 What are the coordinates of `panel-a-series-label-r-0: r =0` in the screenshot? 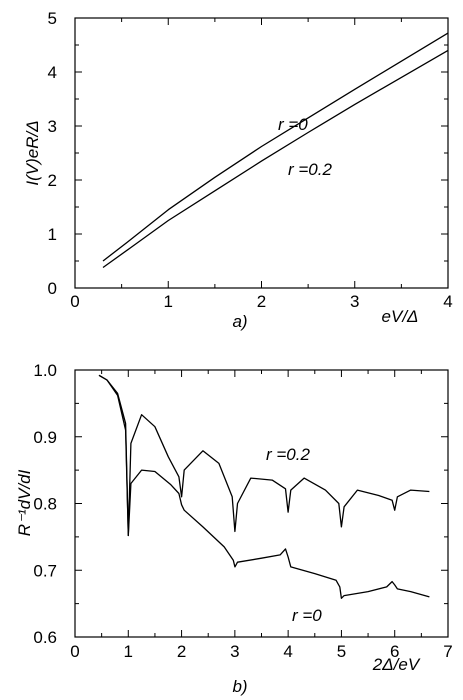 It's located at (293, 124).